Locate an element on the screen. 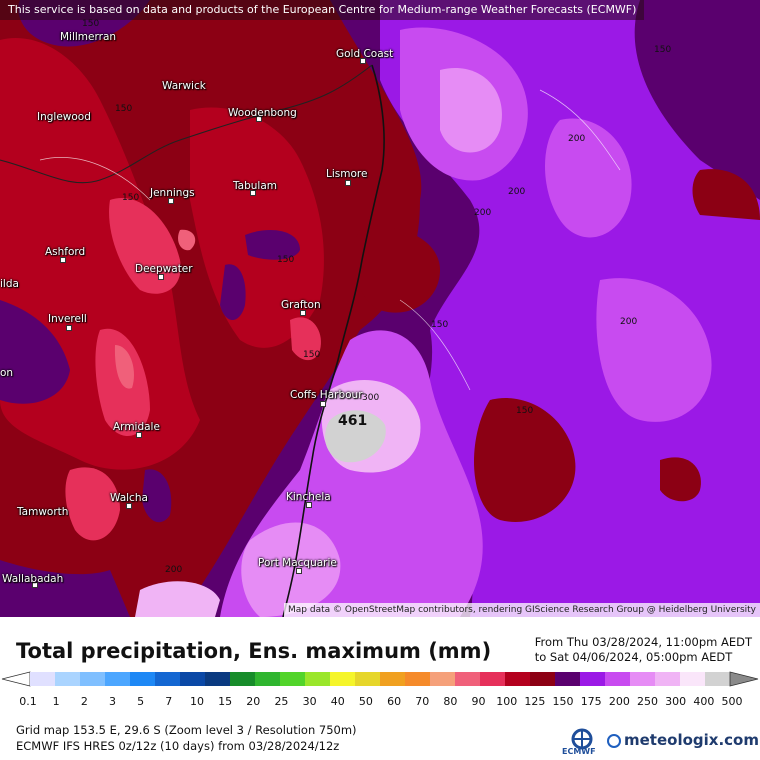 The image size is (760, 760). scale-tick-label: 50 is located at coordinates (365, 701).